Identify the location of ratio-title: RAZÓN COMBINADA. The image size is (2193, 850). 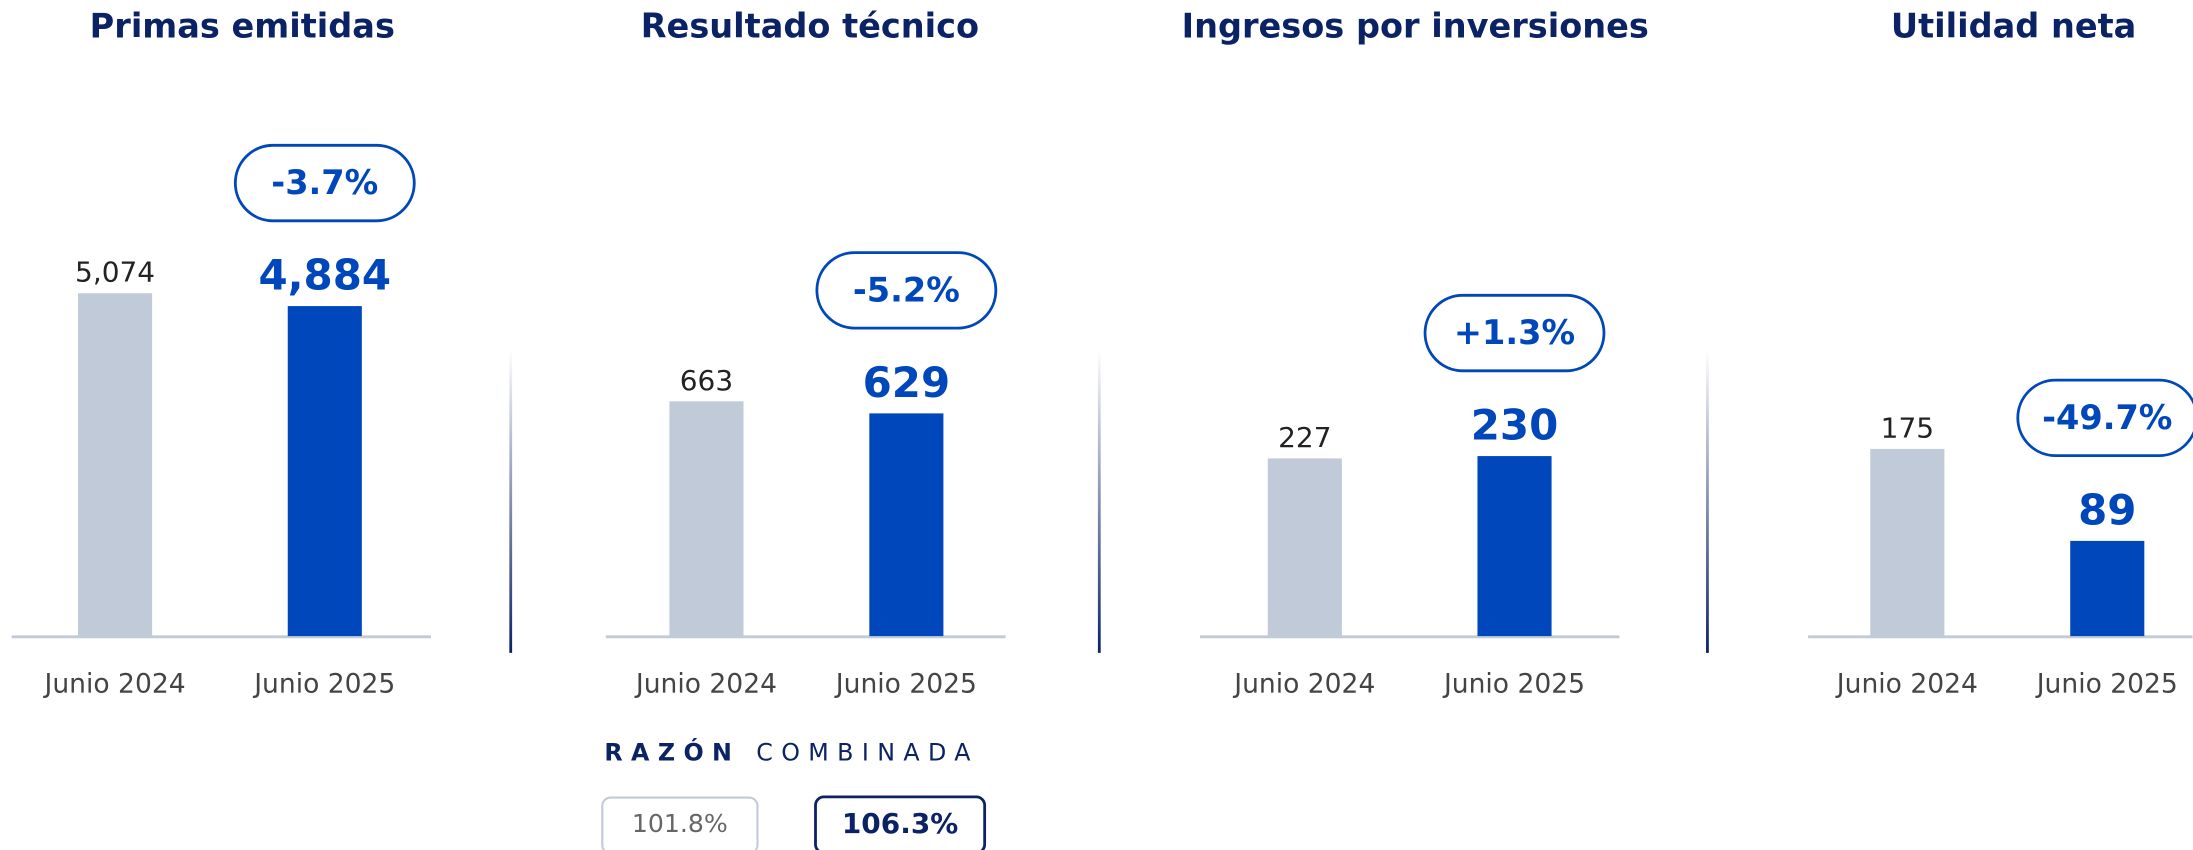
(791, 752).